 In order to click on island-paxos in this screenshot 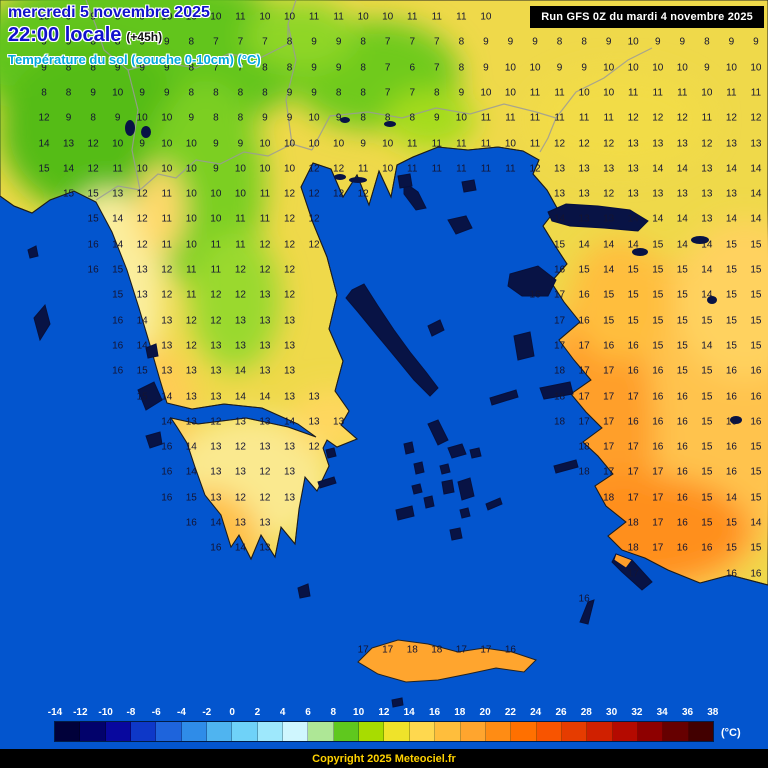, I will do `click(33, 252)`.